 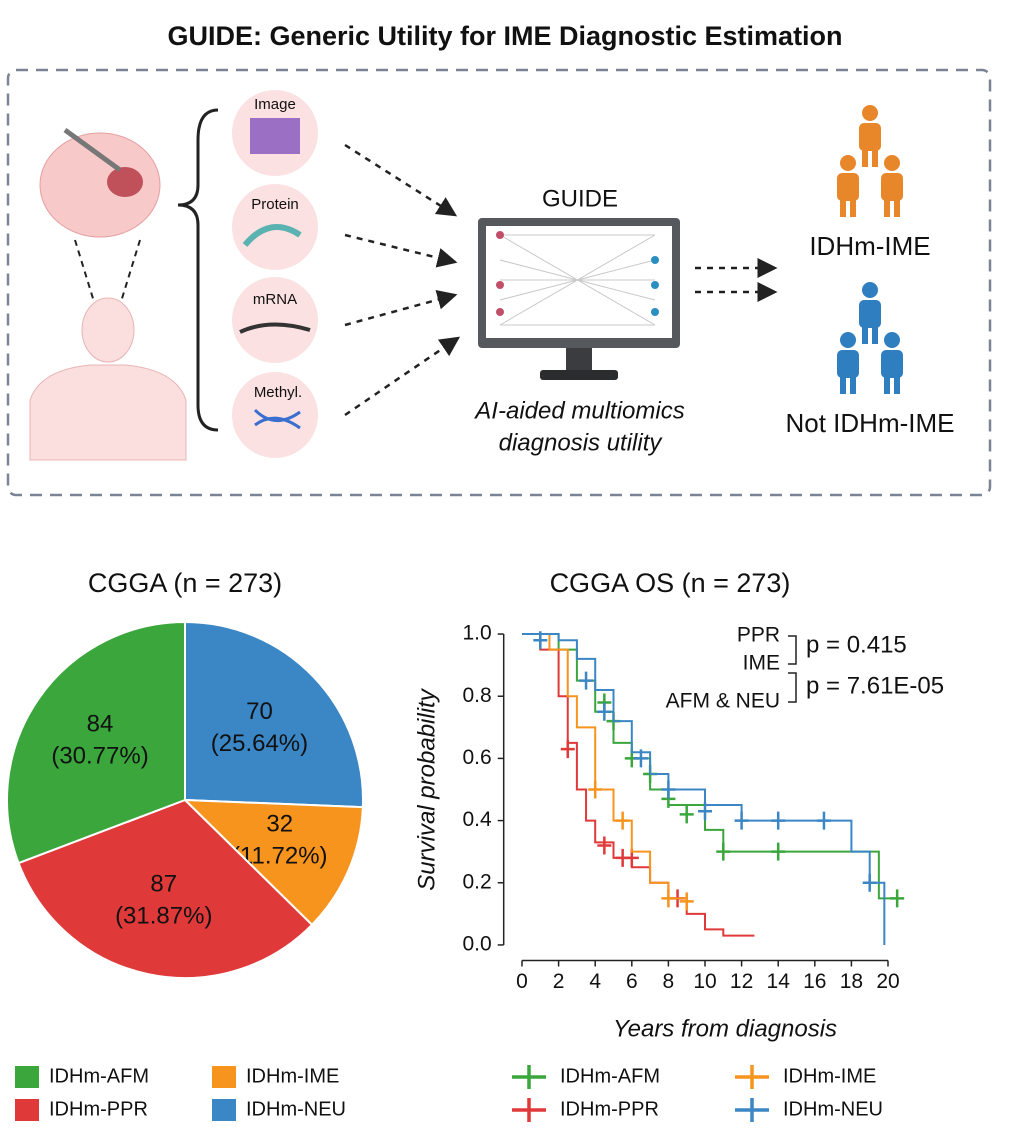 I want to click on pie-value-label: 84, so click(x=100, y=724).